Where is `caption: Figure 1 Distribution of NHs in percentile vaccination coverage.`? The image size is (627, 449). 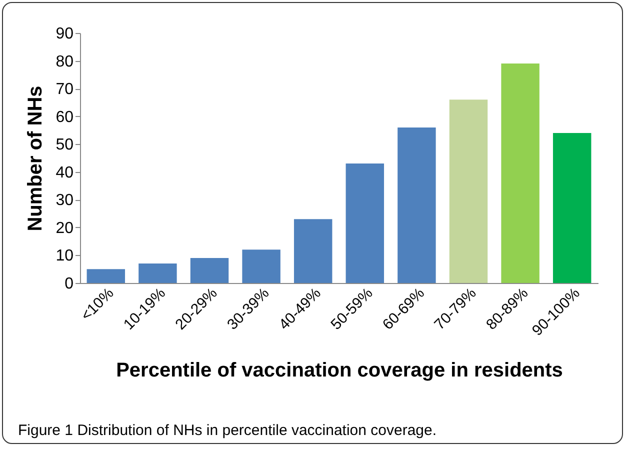
caption: Figure 1 Distribution of NHs in percentile vaccination coverage. is located at coordinates (227, 430).